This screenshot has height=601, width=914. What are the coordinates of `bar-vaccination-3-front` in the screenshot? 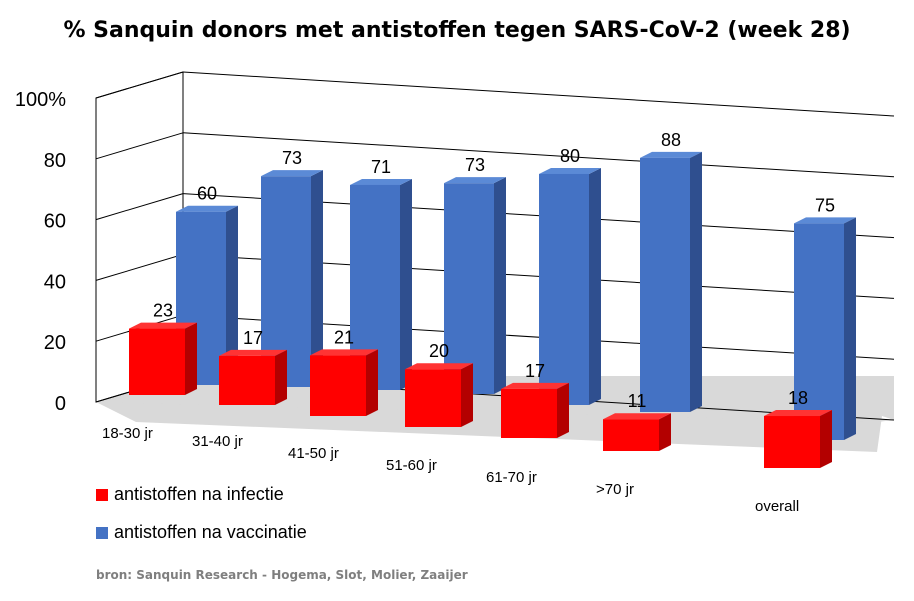 It's located at (469, 288).